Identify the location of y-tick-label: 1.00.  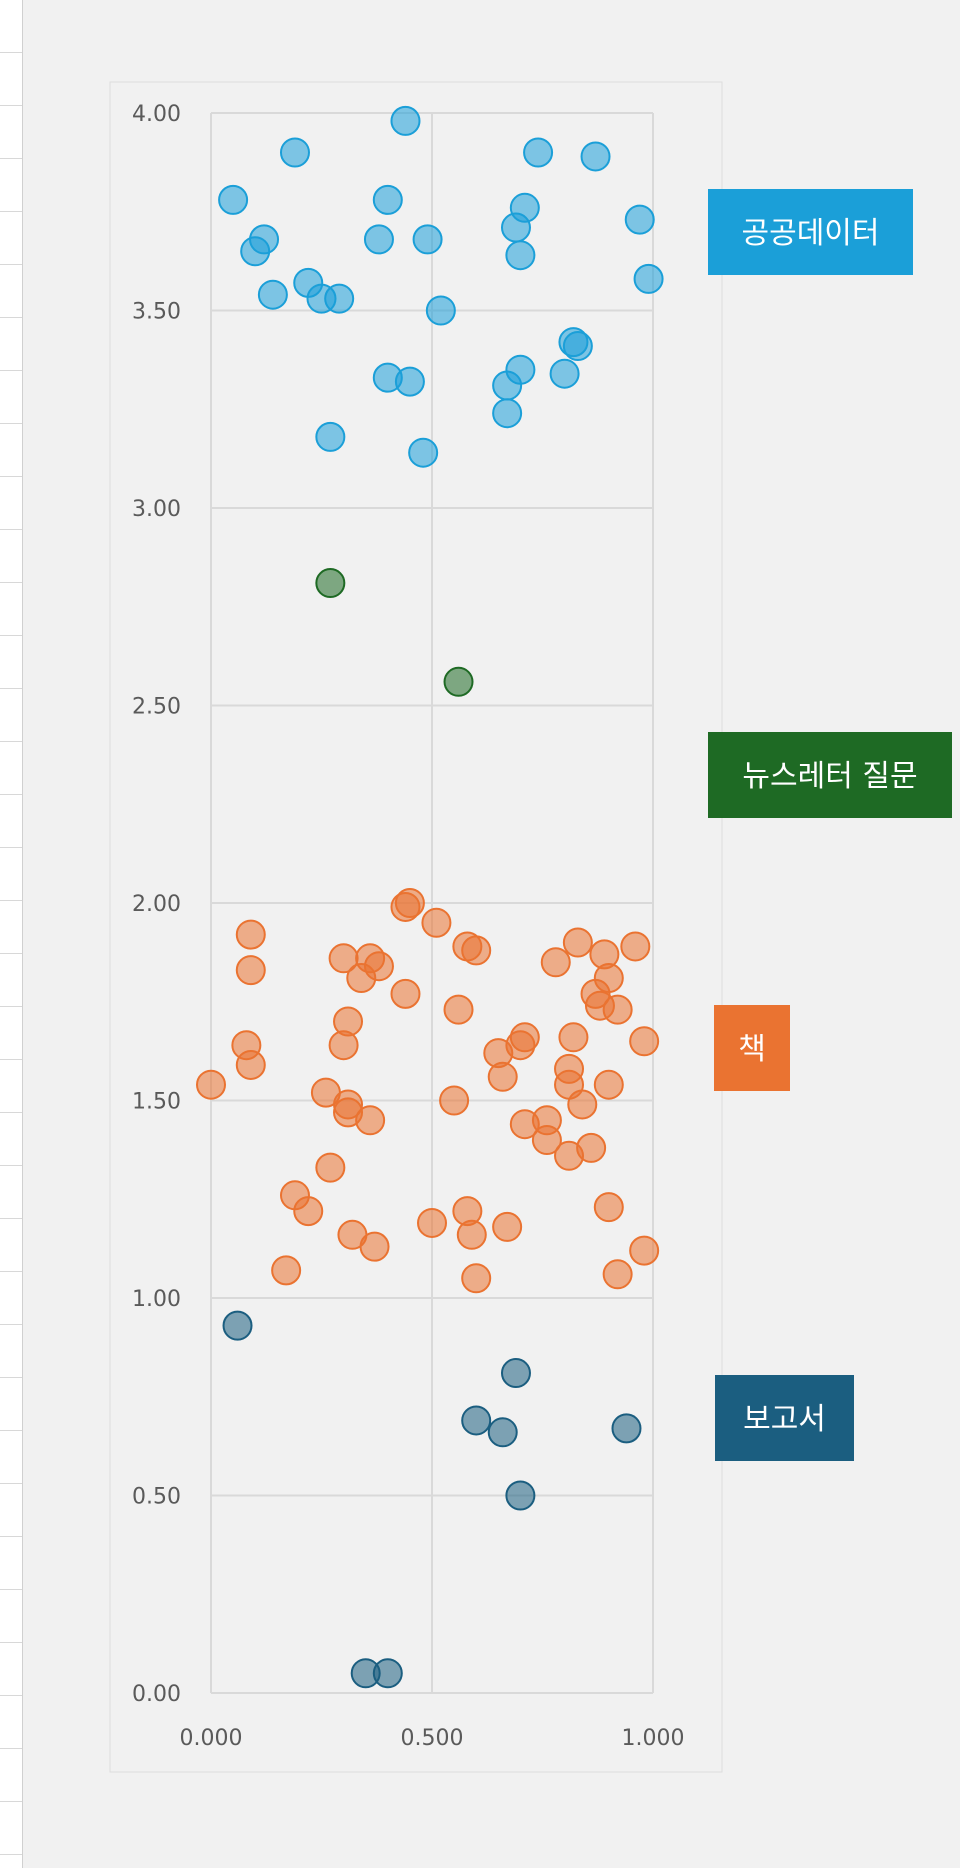
(156, 1299).